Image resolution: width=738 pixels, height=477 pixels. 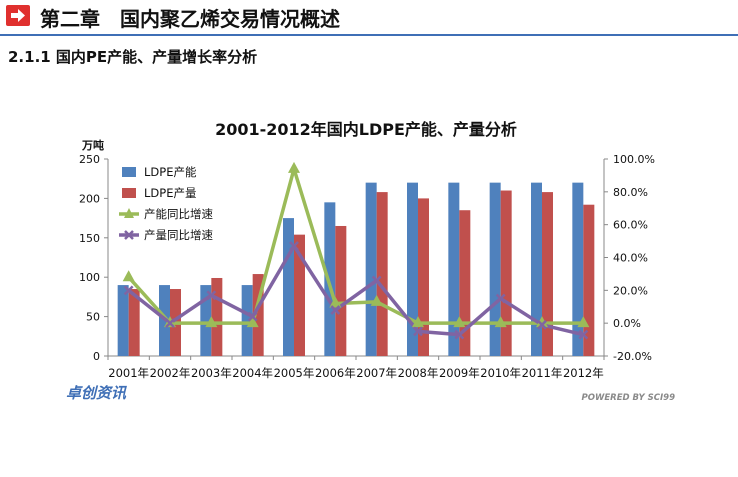 What do you see at coordinates (211, 373) in the screenshot?
I see `x-tick-label: 2003年` at bounding box center [211, 373].